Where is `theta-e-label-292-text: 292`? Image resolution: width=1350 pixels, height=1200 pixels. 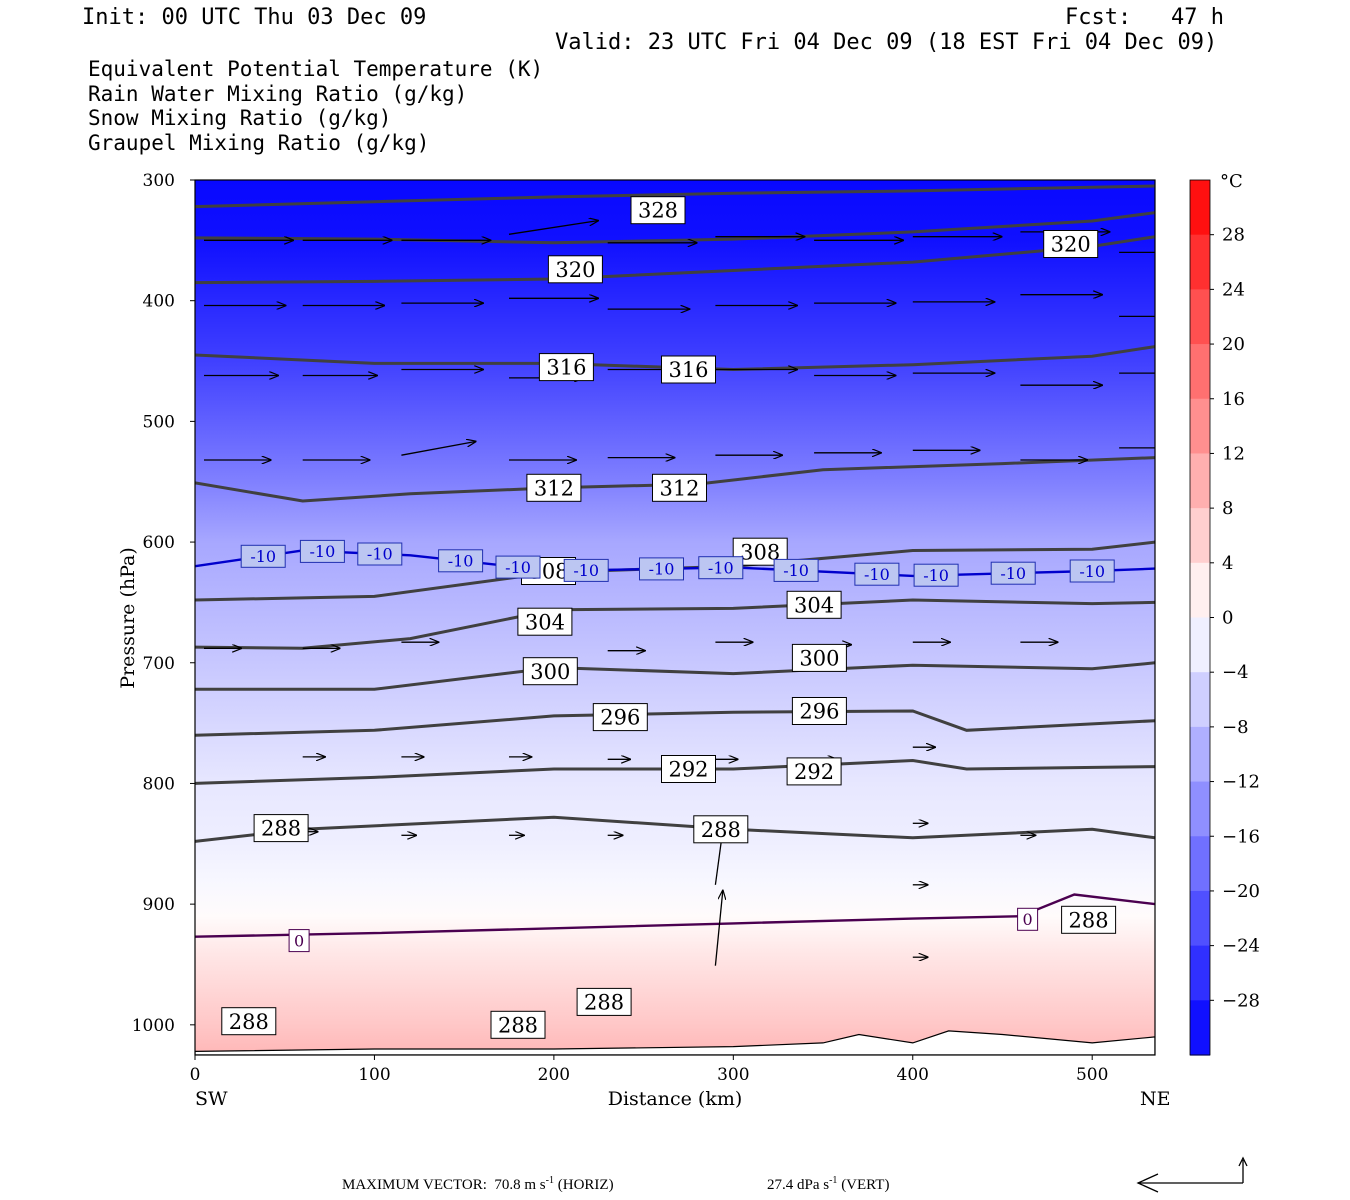 theta-e-label-292-text: 292 is located at coordinates (814, 772).